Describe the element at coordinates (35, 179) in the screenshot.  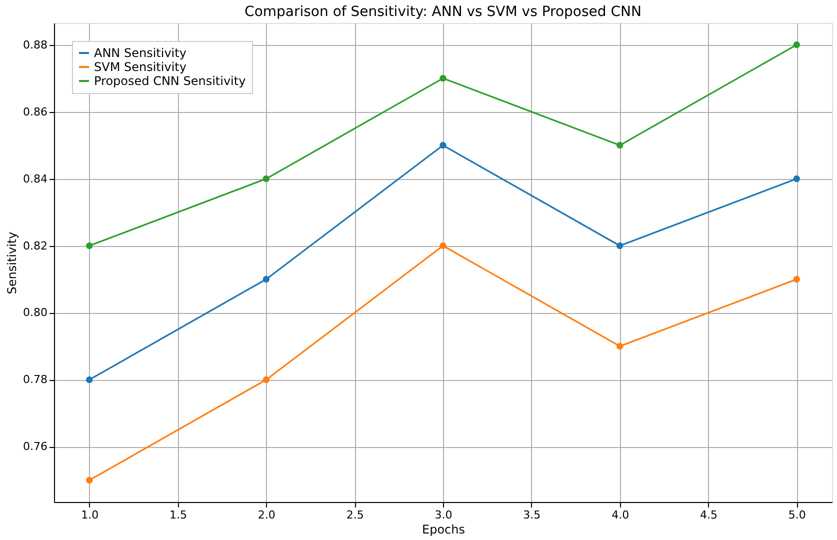
I see `y-tick-label: 0.84` at that location.